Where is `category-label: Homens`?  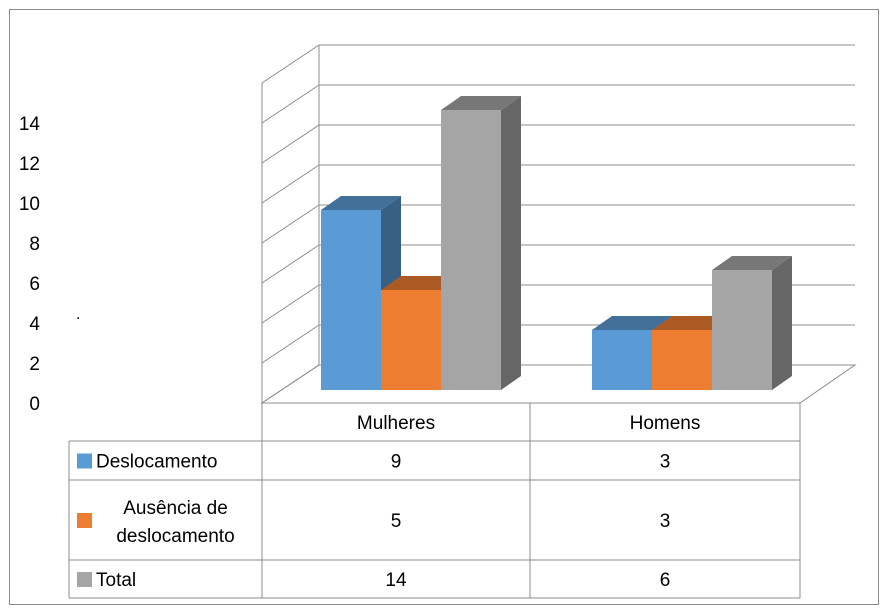 category-label: Homens is located at coordinates (665, 423).